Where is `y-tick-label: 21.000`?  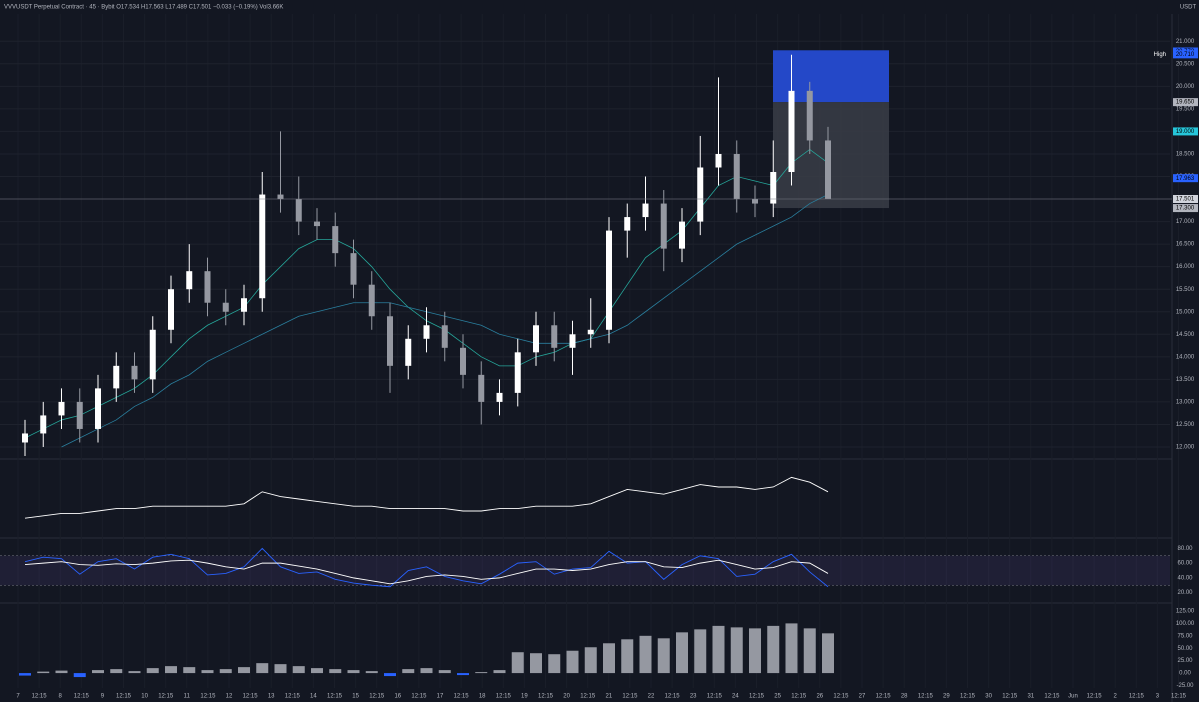 y-tick-label: 21.000 is located at coordinates (1185, 42).